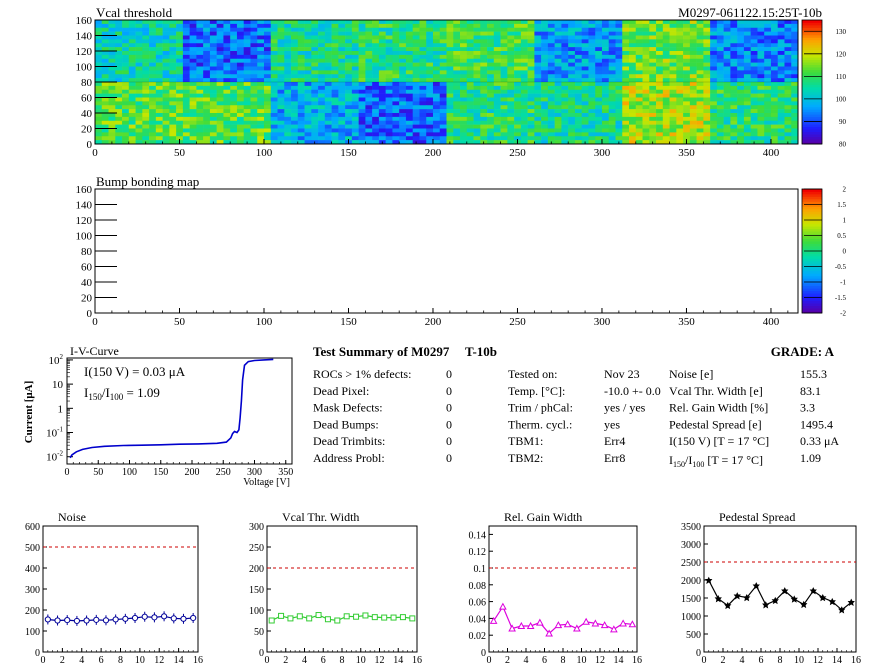 The width and height of the screenshot is (896, 672). What do you see at coordinates (812, 24) in the screenshot?
I see `vcal-colorbar-bin` at bounding box center [812, 24].